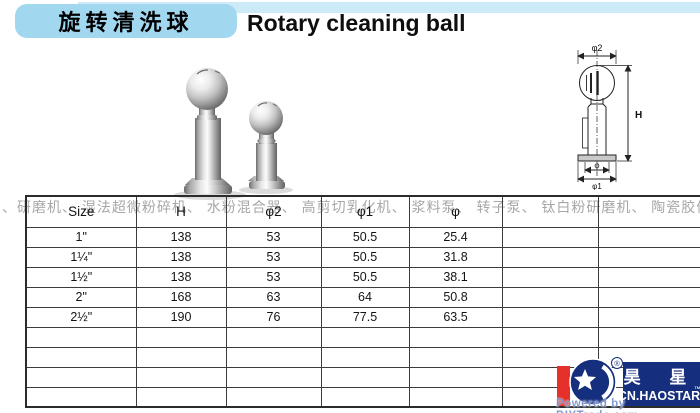 Image resolution: width=700 pixels, height=413 pixels. I want to click on logo-crescent, so click(607, 382).